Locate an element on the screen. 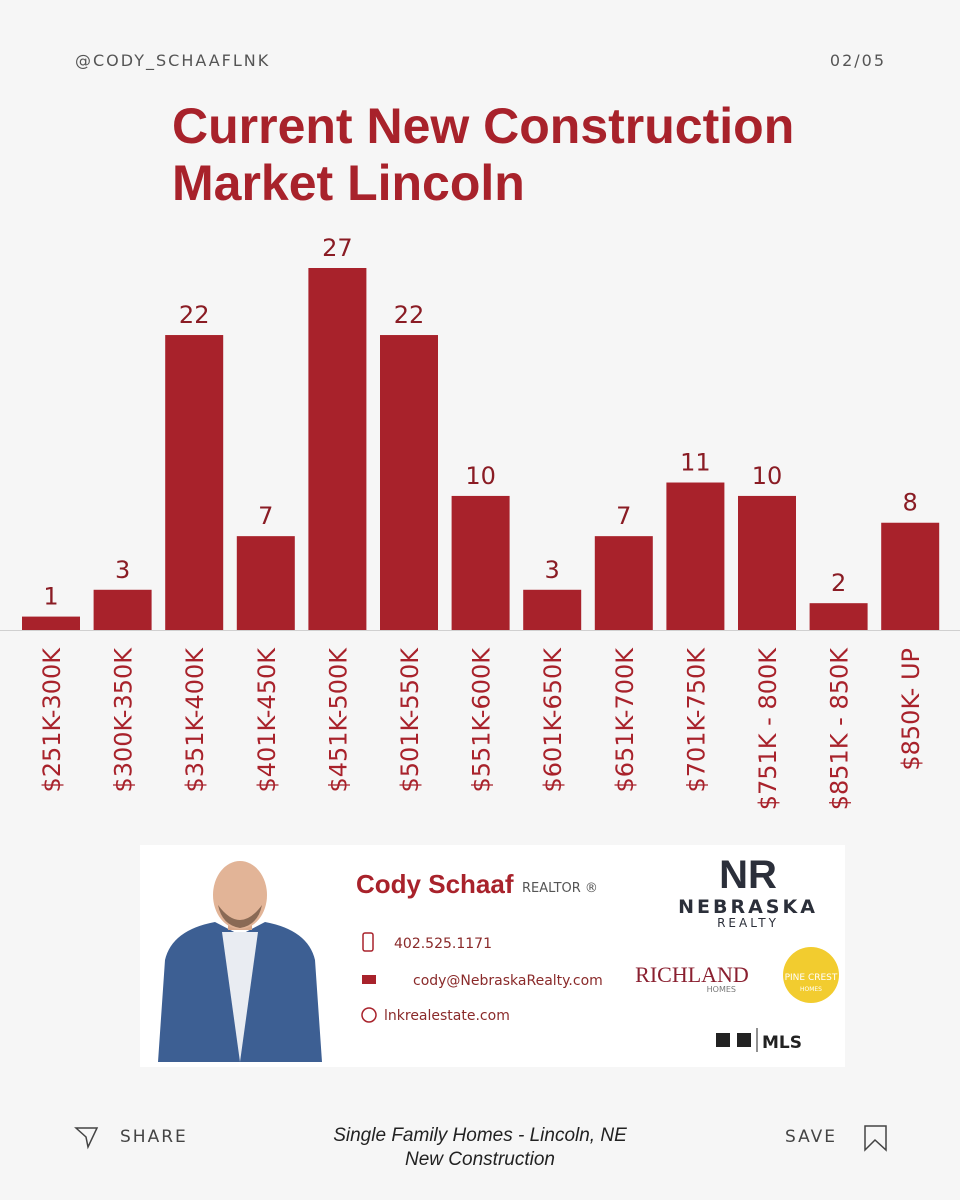 The image size is (960, 1200). handle: @CODY_SCHAAFLNK is located at coordinates (172, 61).